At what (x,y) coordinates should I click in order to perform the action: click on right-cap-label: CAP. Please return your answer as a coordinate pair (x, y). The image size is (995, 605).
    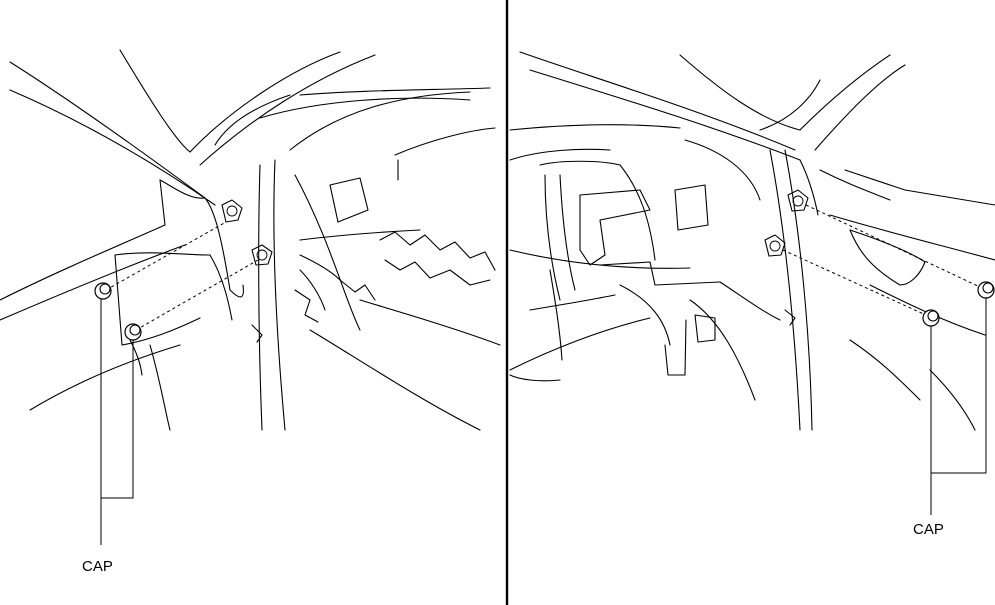
    Looking at the image, I should click on (928, 529).